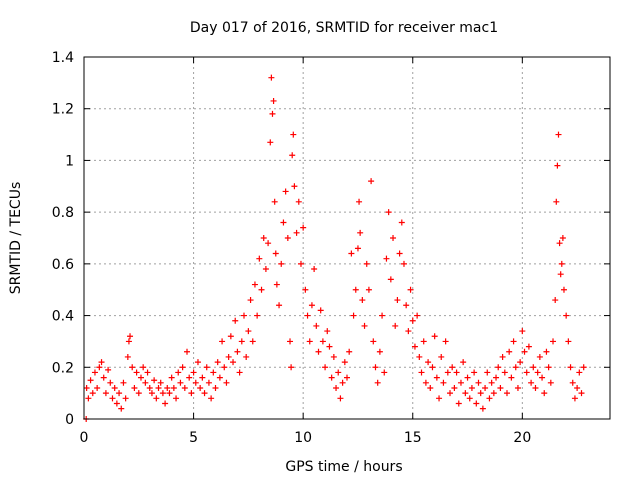 Image resolution: width=640 pixels, height=480 pixels. What do you see at coordinates (63, 368) in the screenshot?
I see `y-tick-label: 0.2` at bounding box center [63, 368].